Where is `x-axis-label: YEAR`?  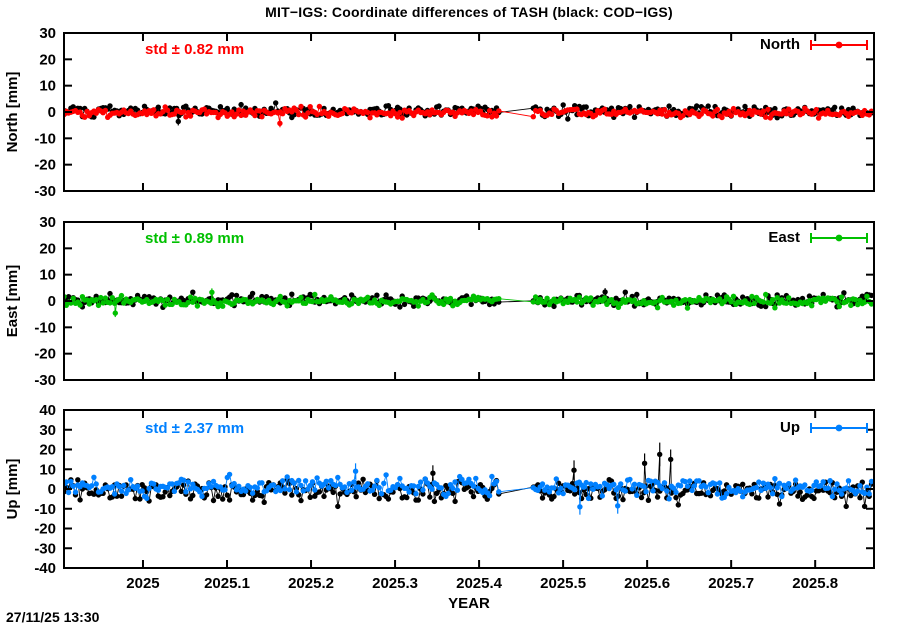
x-axis-label: YEAR is located at coordinates (469, 603).